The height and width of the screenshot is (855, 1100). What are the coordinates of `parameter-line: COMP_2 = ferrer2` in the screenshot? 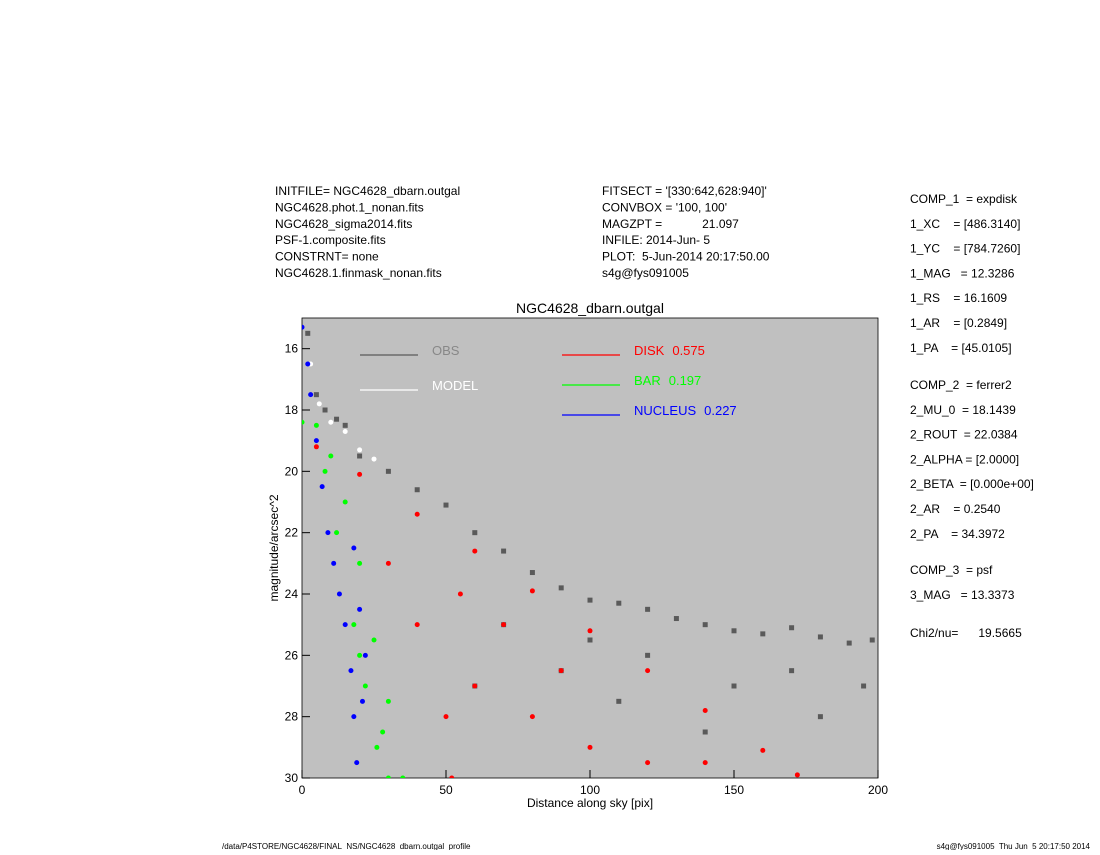 It's located at (961, 385).